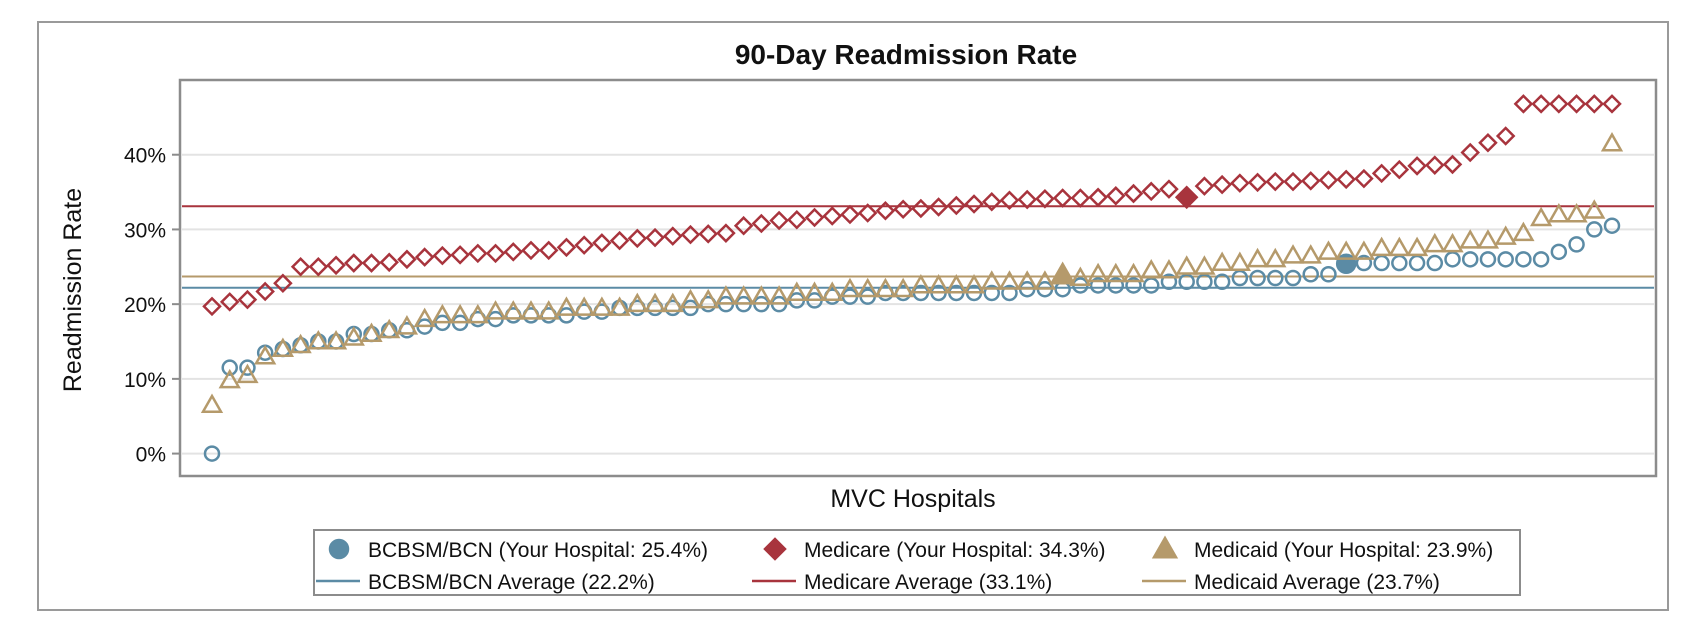 The height and width of the screenshot is (638, 1696). Describe the element at coordinates (1317, 582) in the screenshot. I see `legend-label: Medicaid Average (23.7%)` at that location.